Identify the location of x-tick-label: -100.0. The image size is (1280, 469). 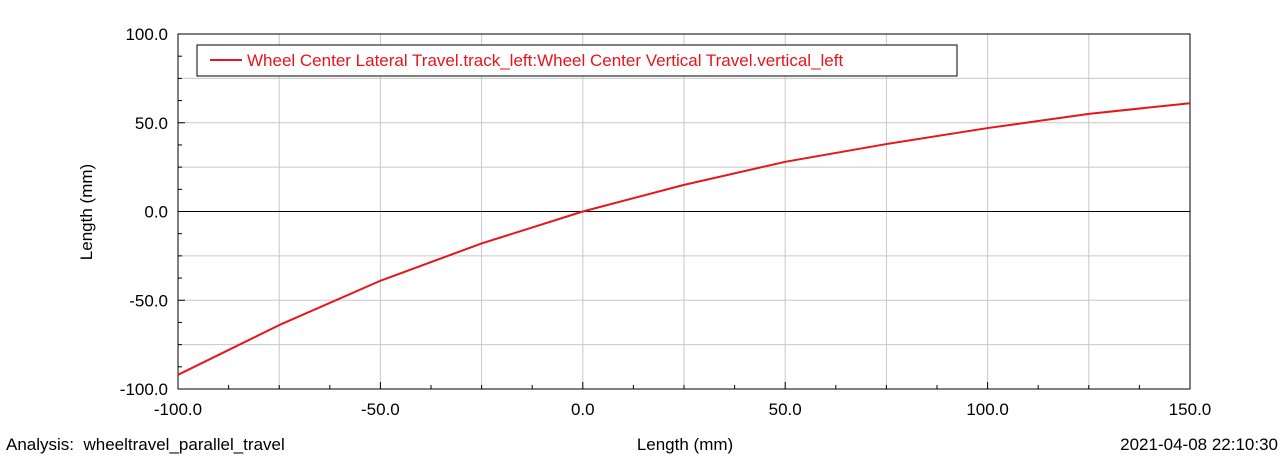
(178, 409).